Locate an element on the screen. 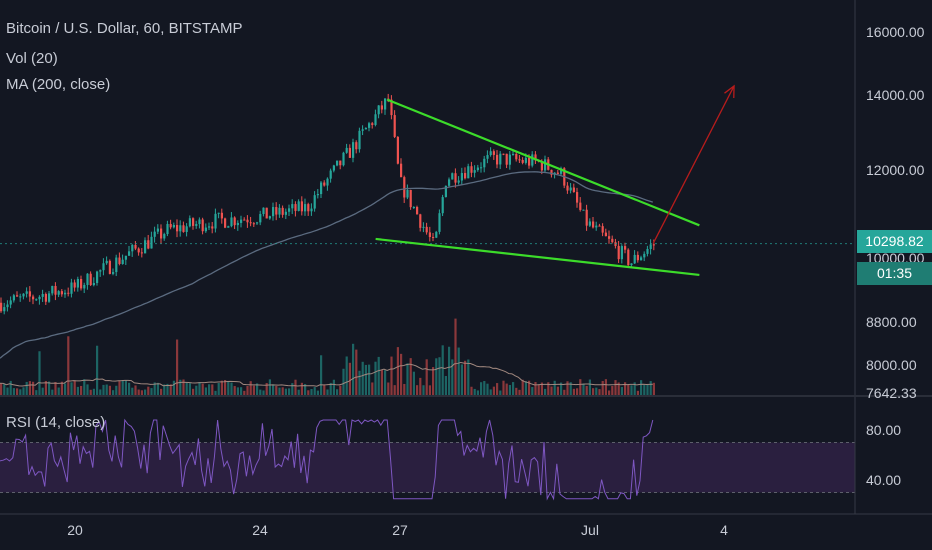  volume-ma-line is located at coordinates (326, 374).